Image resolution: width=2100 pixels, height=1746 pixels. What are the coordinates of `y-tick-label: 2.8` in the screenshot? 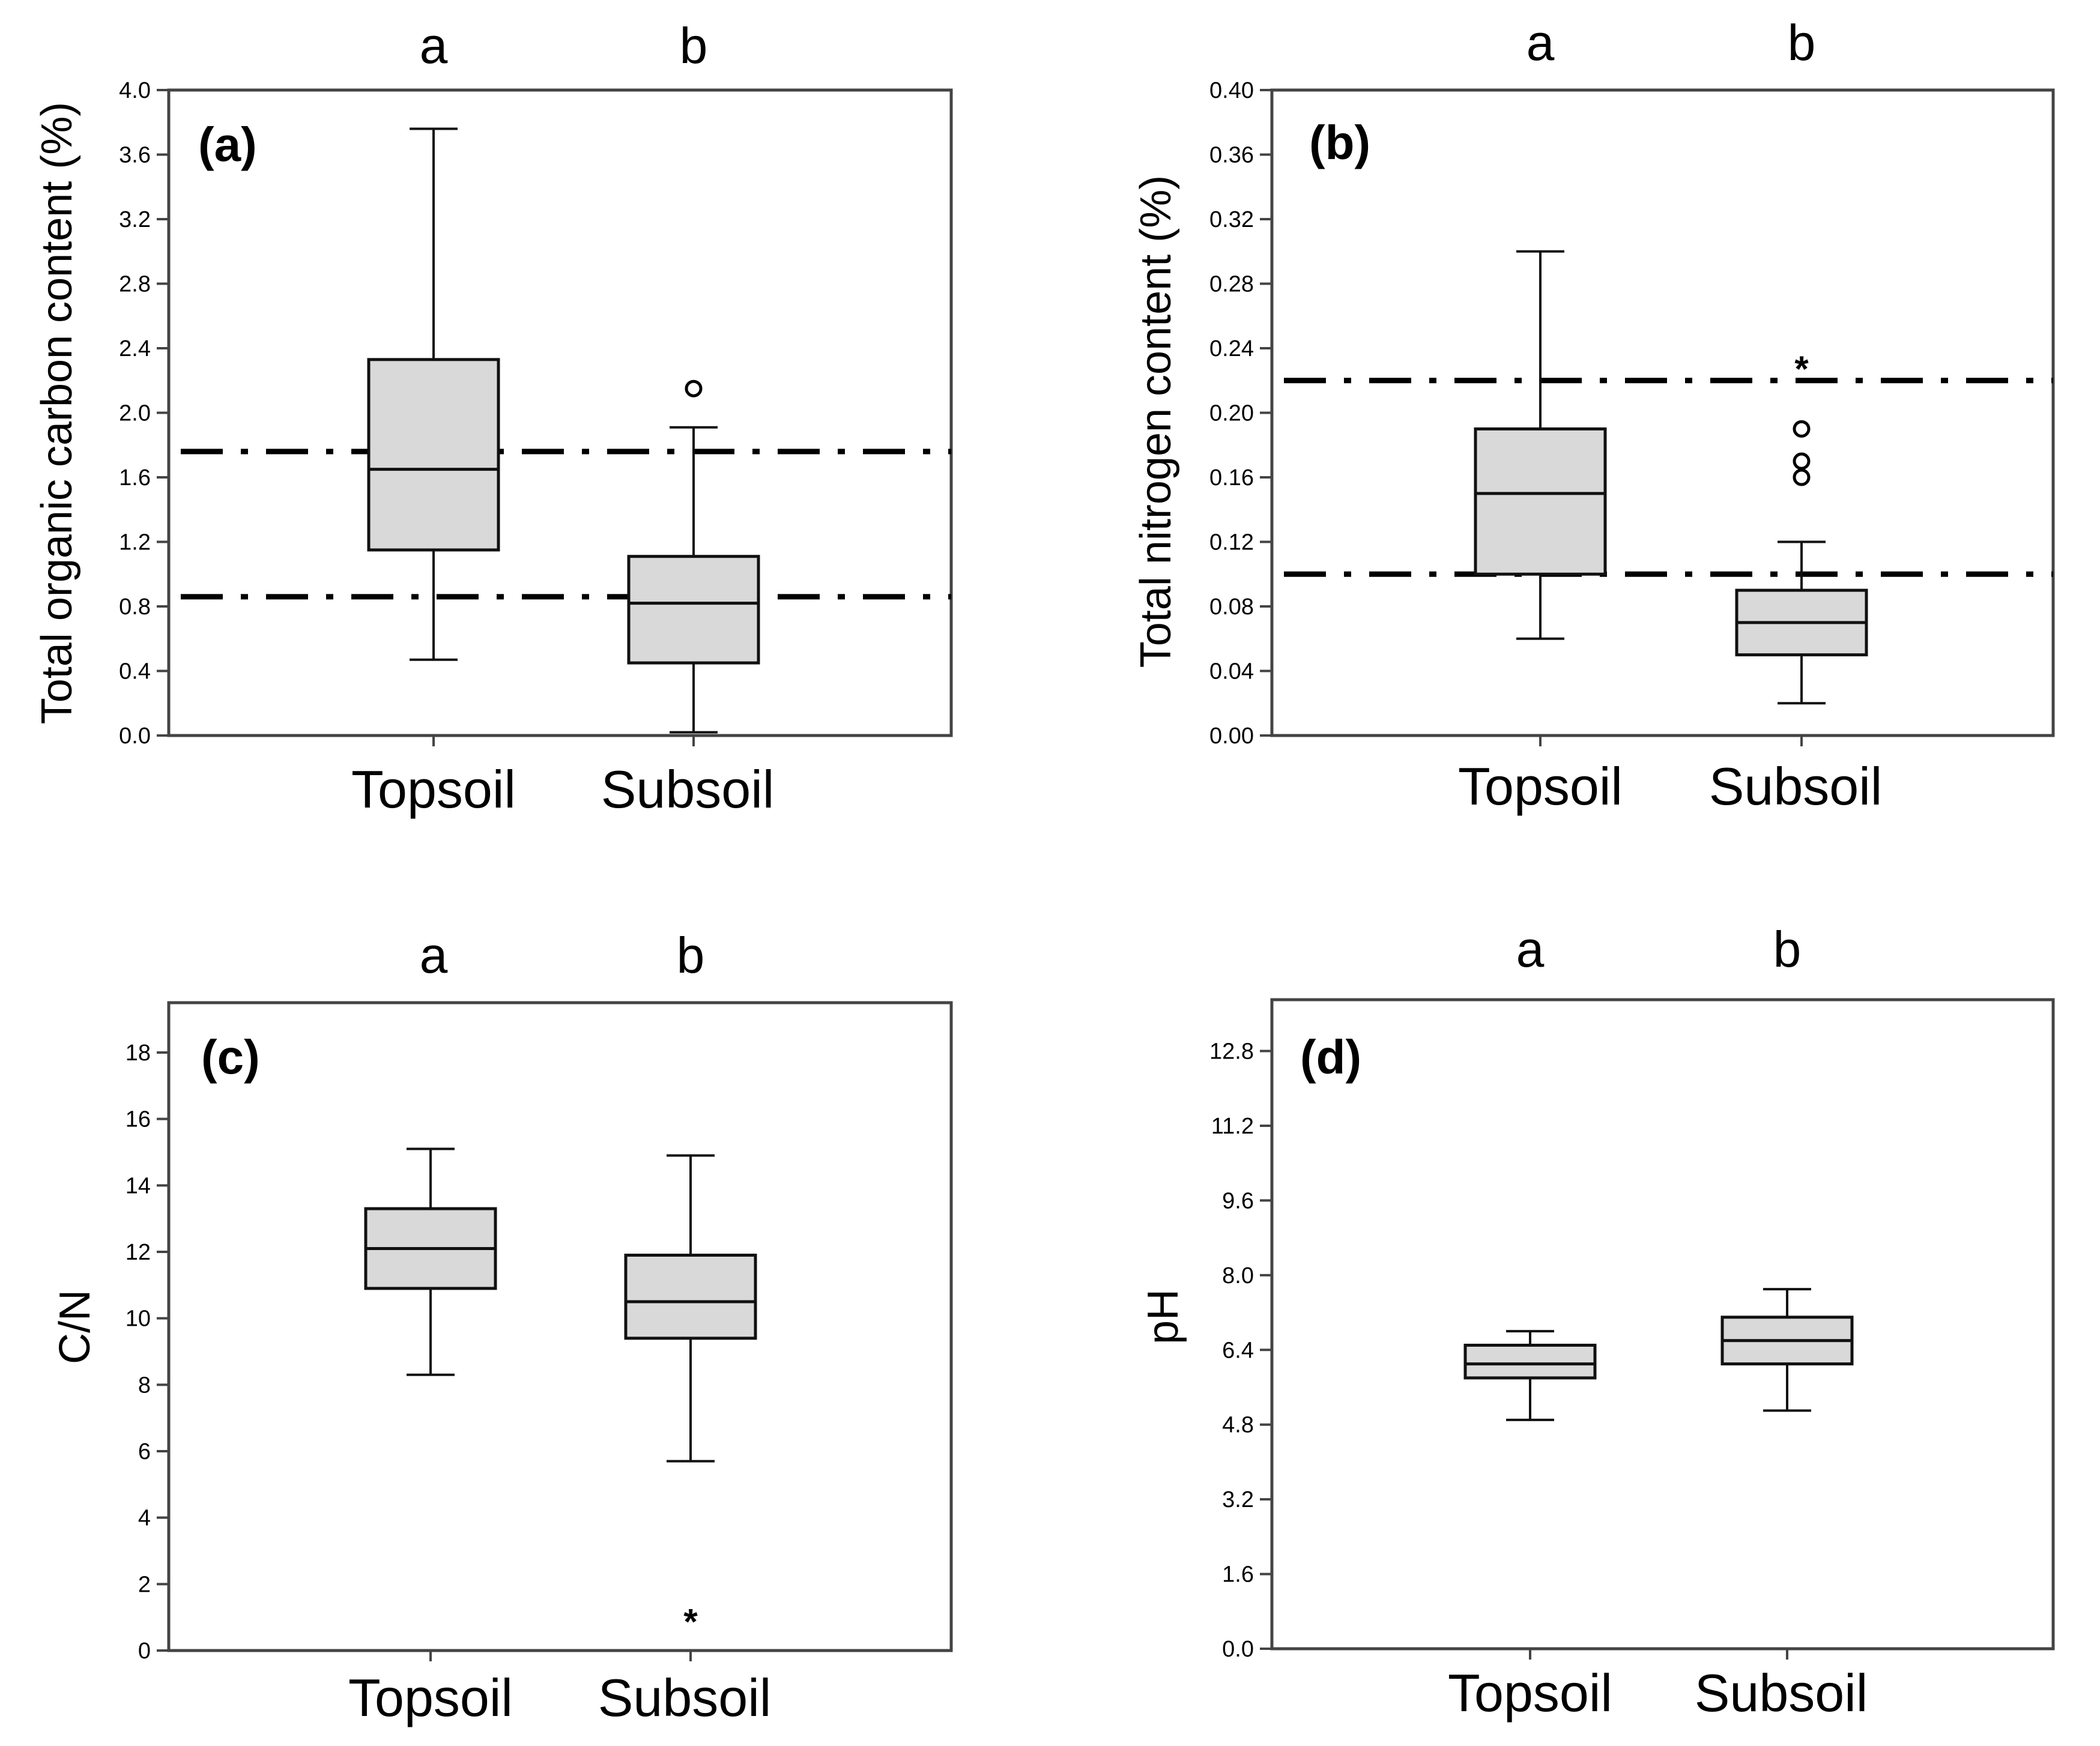 It's located at (135, 285).